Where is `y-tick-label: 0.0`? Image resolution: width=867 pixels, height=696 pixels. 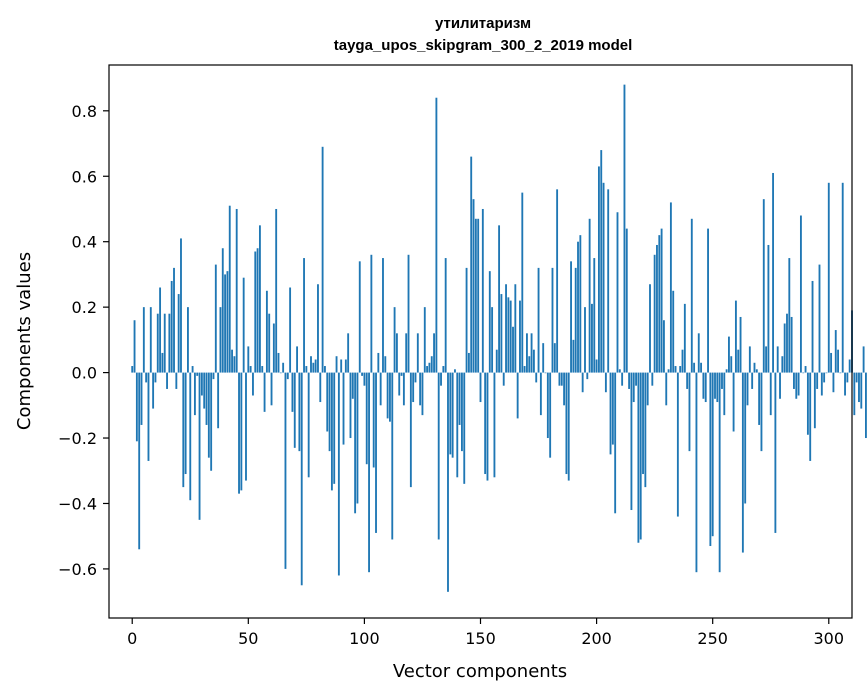
y-tick-label: 0.0 is located at coordinates (84, 373).